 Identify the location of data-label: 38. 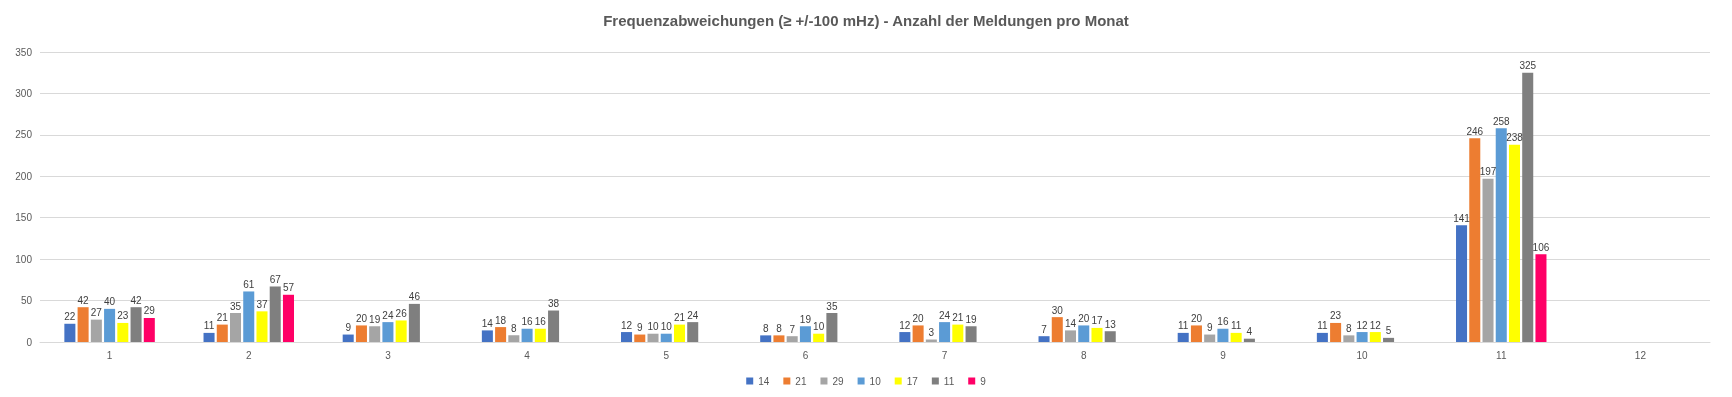
(554, 304).